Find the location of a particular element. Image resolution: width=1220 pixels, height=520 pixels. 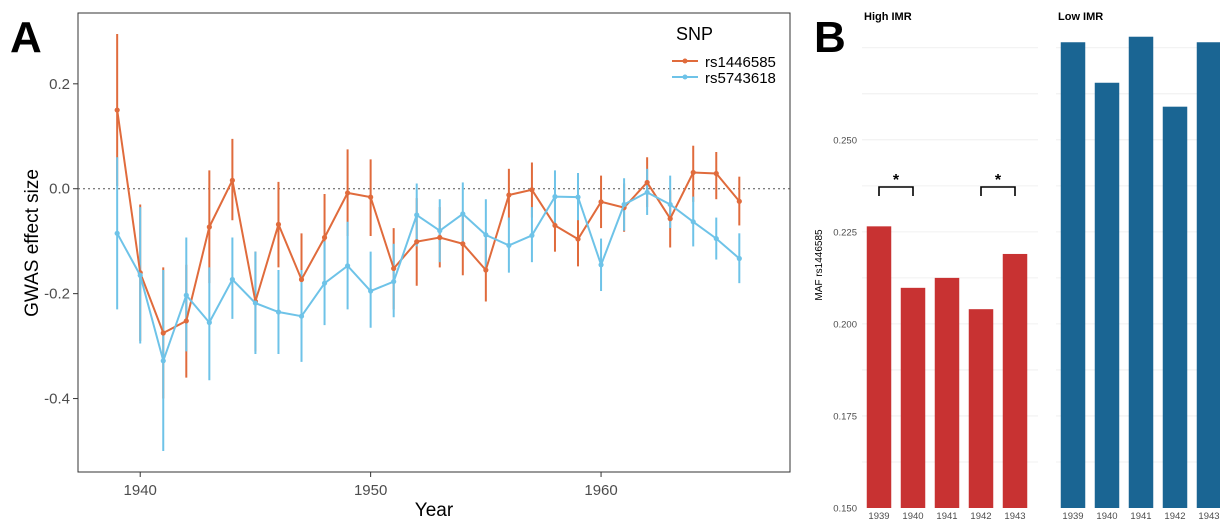

bar-low-imr-1942 is located at coordinates (1175, 307).